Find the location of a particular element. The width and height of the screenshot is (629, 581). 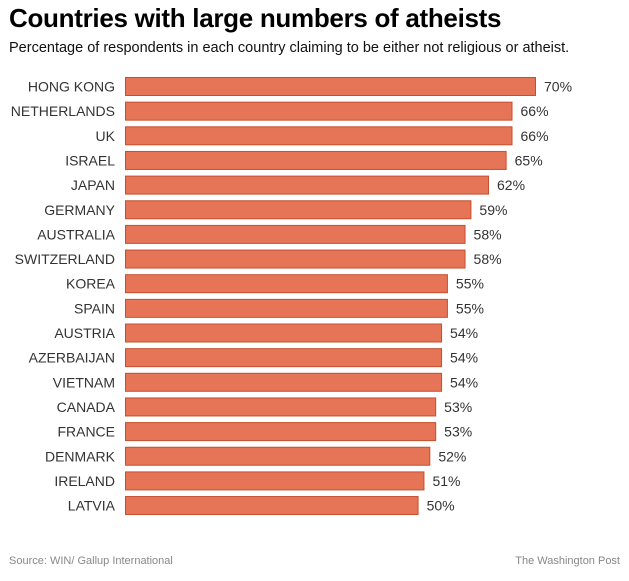

category-label: KOREA is located at coordinates (91, 284).